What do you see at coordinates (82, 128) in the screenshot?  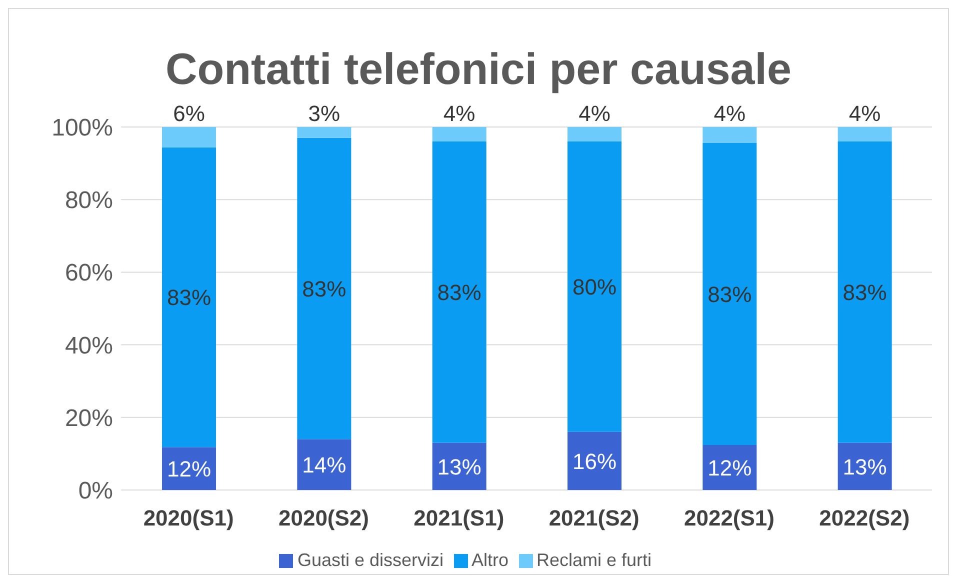 I see `y-tick-label: 100%` at bounding box center [82, 128].